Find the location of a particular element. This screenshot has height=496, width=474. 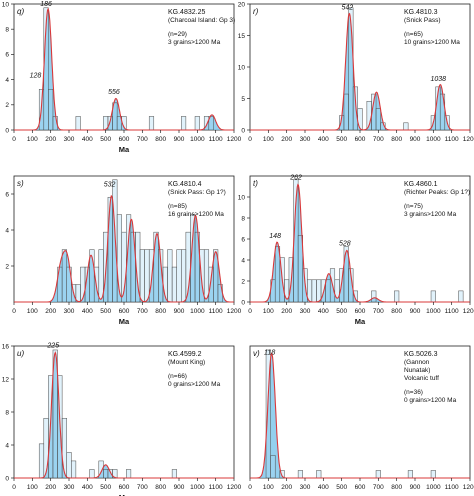

grain-count: (n=85) is located at coordinates (177, 206).